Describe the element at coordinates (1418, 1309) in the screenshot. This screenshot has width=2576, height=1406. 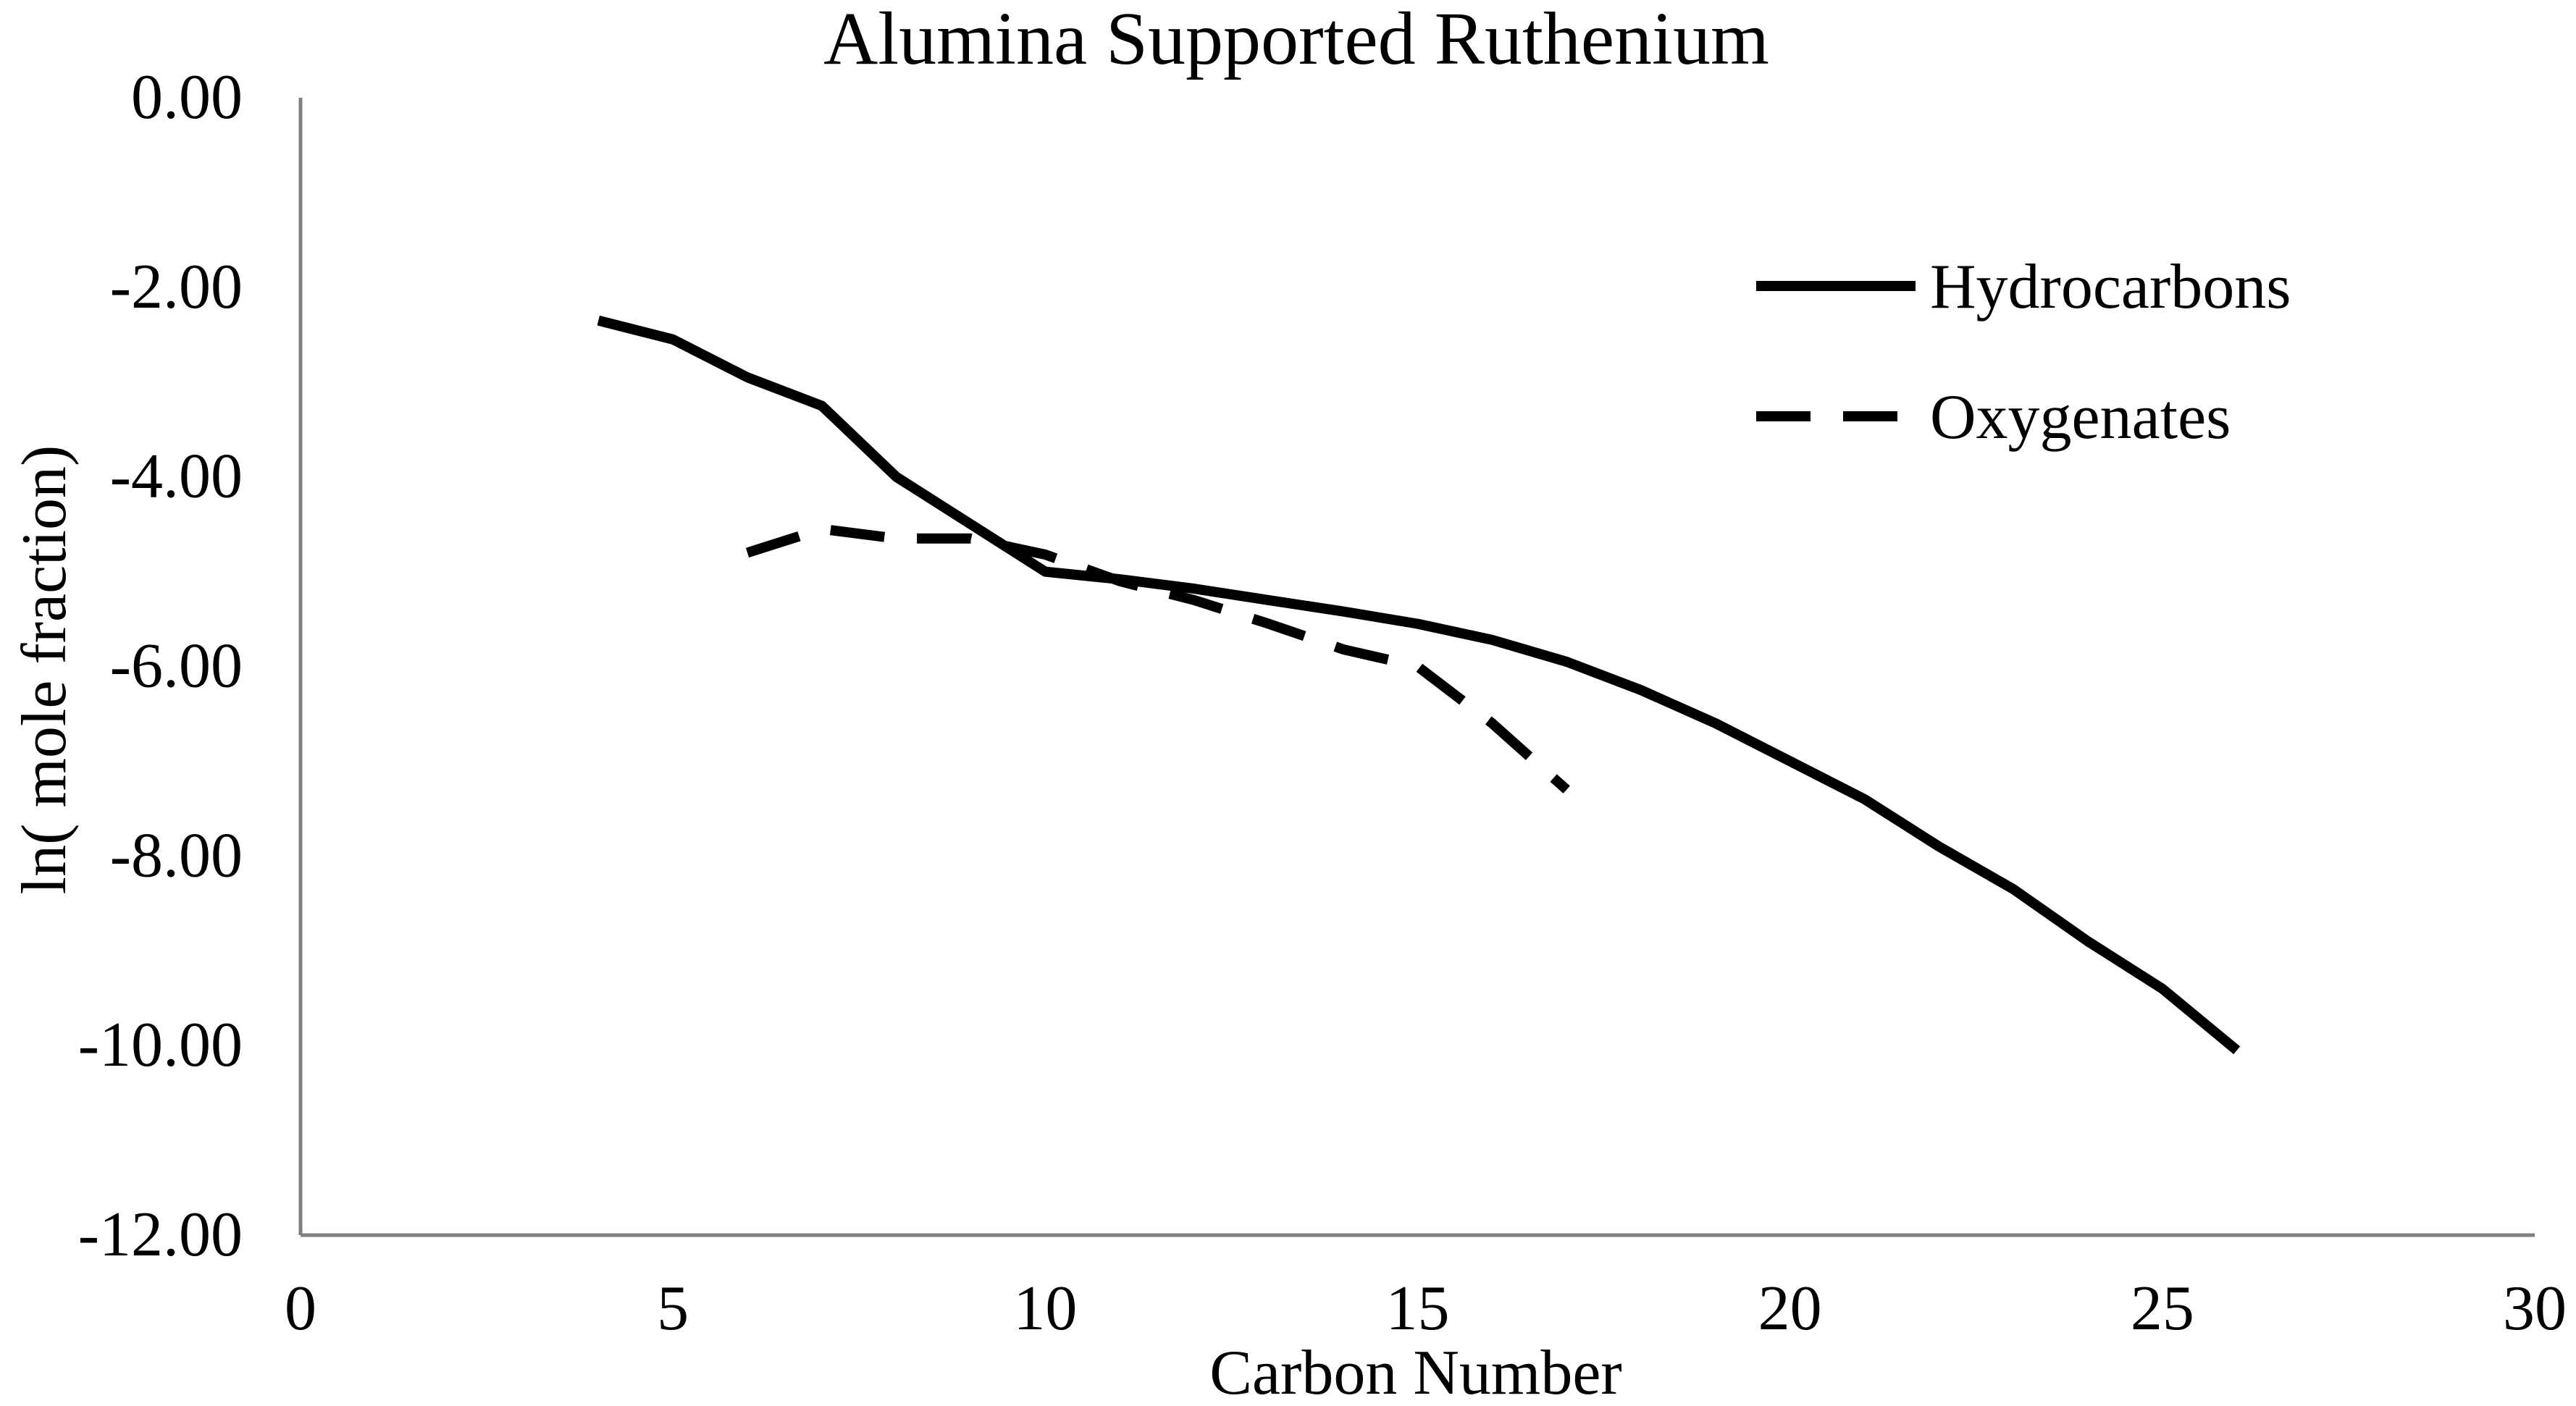
I see `x-tick-label: 15` at that location.